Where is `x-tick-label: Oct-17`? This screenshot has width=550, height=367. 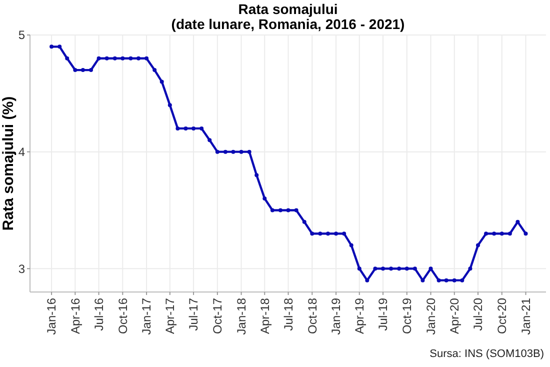 x-tick-label: Oct-17 is located at coordinates (217, 316).